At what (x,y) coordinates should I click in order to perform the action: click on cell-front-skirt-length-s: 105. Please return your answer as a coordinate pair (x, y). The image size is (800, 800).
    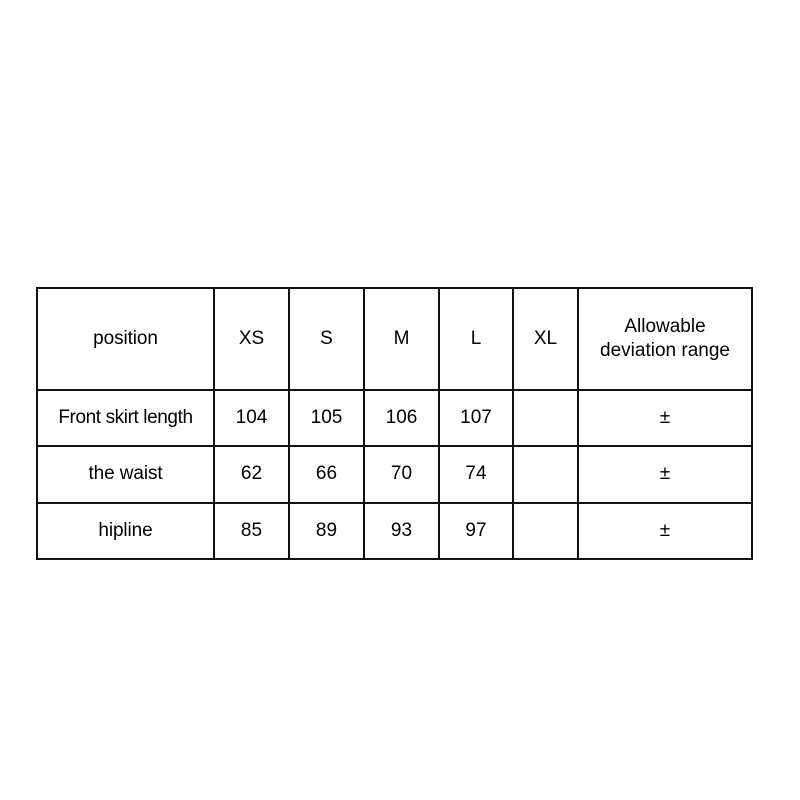
    Looking at the image, I should click on (326, 418).